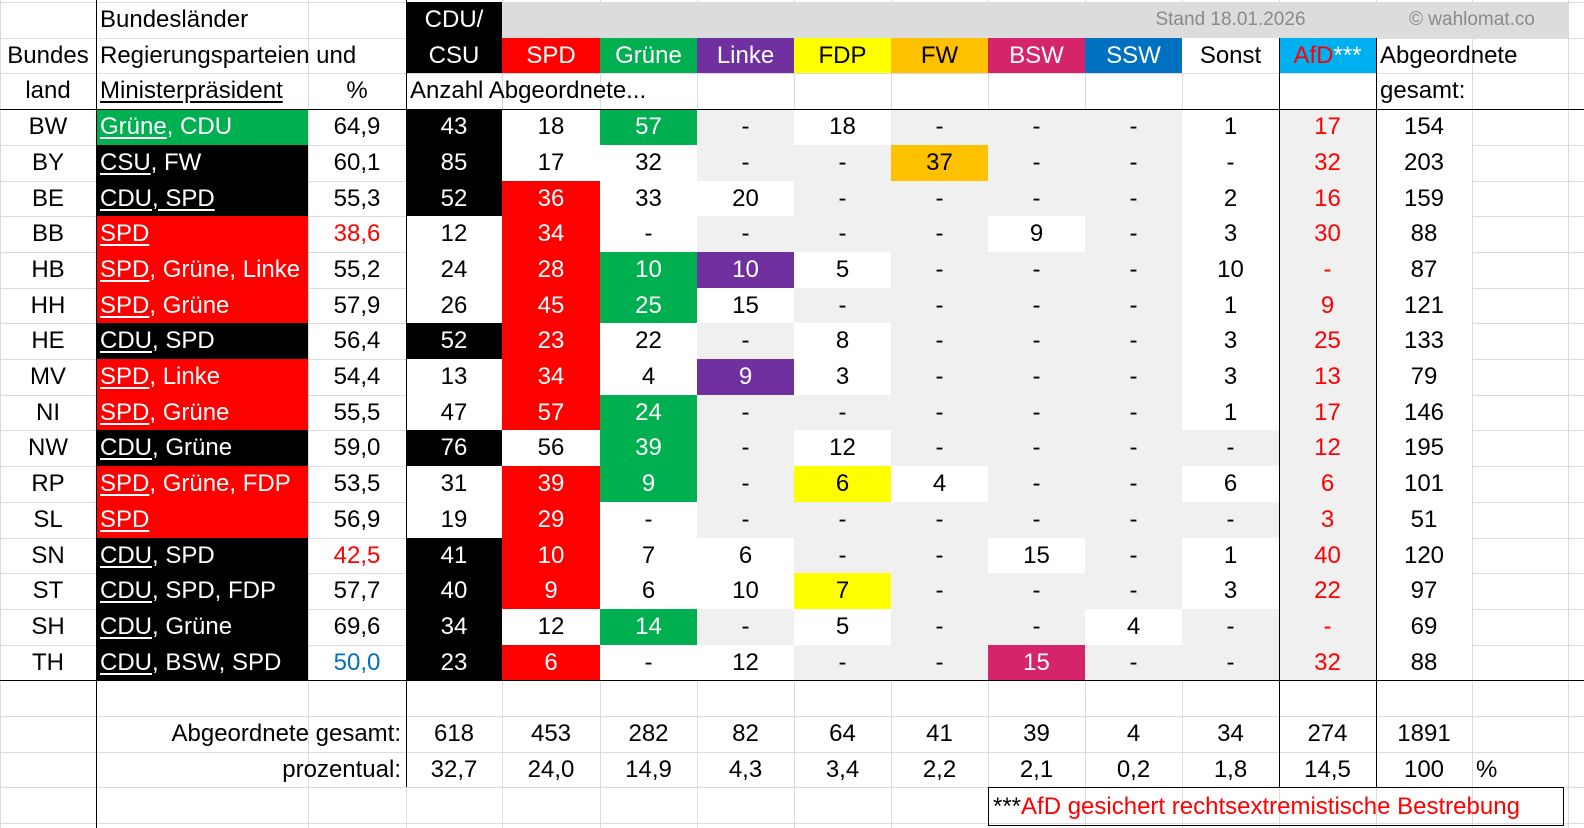  Describe the element at coordinates (183, 340) in the screenshot. I see `row-coalition-rest: , SPD` at that location.